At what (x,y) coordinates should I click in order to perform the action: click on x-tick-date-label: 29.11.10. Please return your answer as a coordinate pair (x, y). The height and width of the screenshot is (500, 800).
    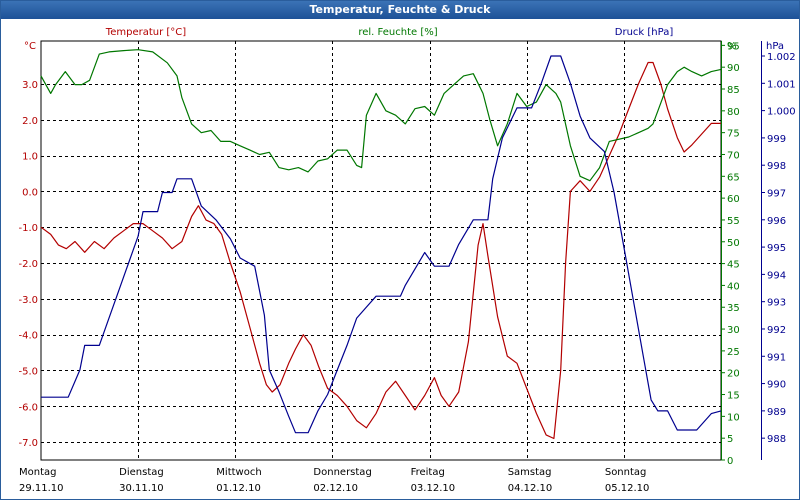
    Looking at the image, I should click on (41, 488).